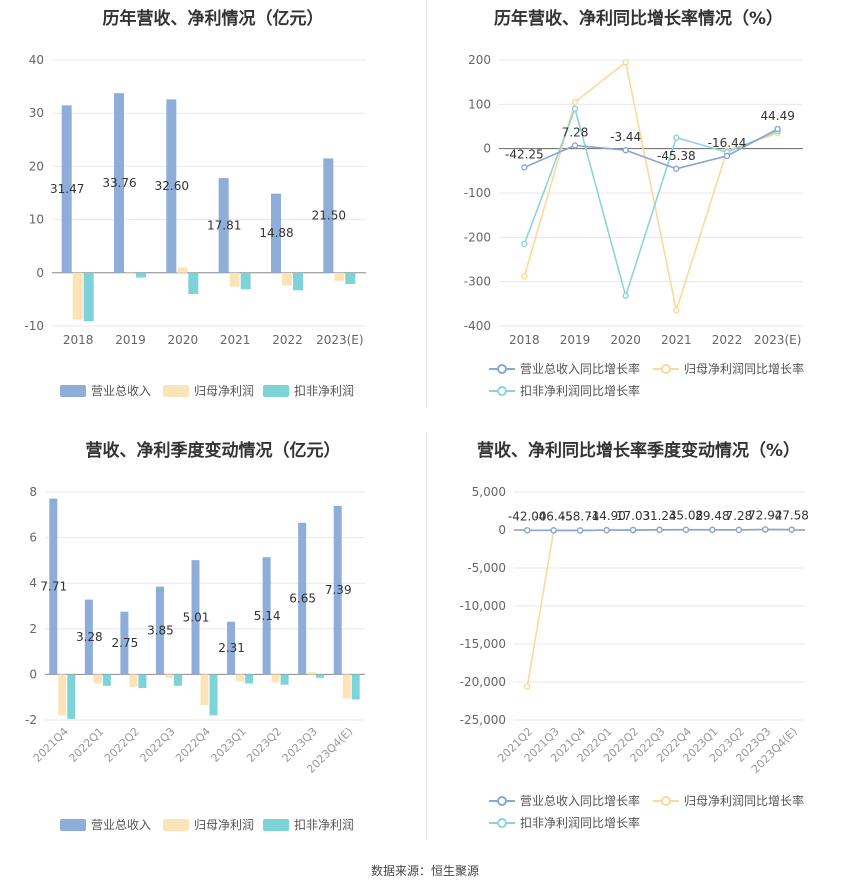 Image resolution: width=850 pixels, height=891 pixels. I want to click on x-tick-label: 2022Q2, so click(122, 745).